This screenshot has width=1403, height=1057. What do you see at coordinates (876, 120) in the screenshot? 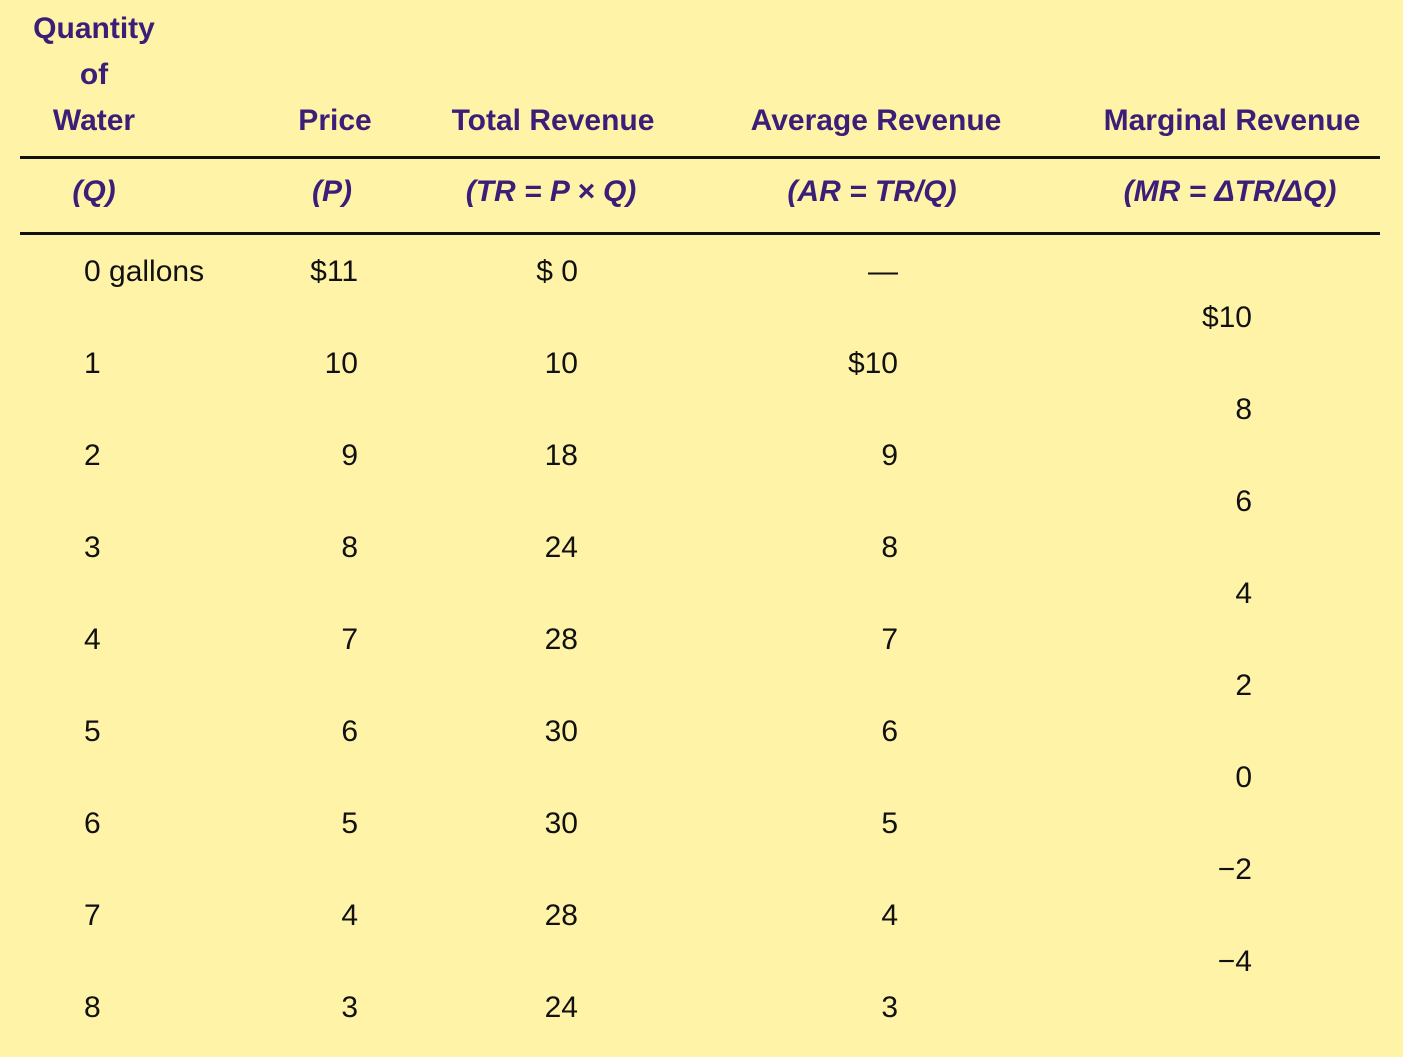
I see `header-average-revenue: Average Revenue` at bounding box center [876, 120].